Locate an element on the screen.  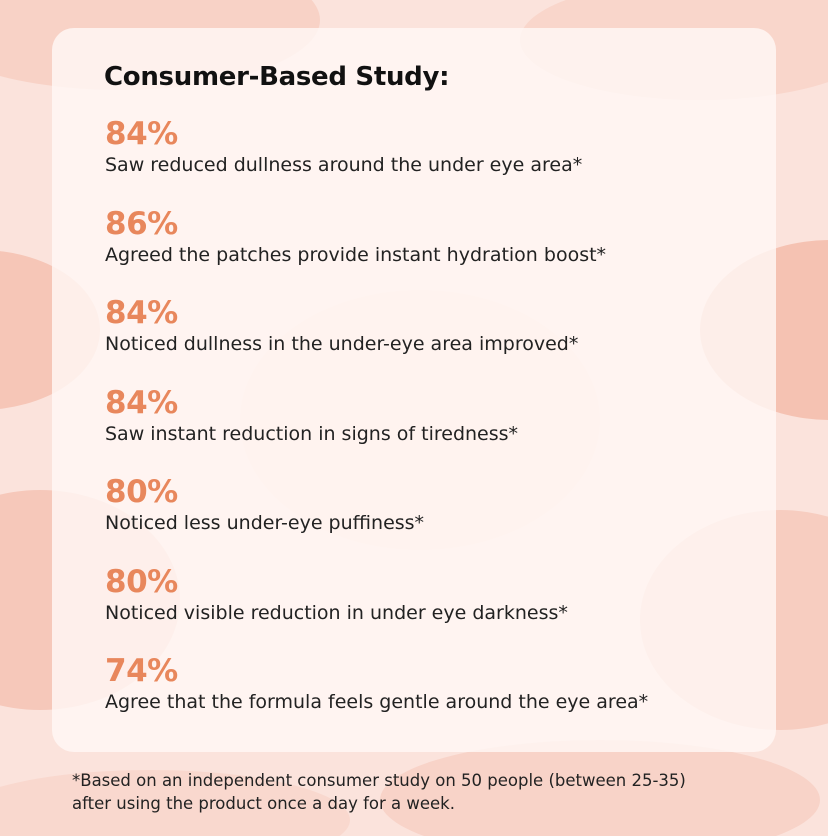
stat-item: 80% Noticed less under-eye puffiness* is located at coordinates (376, 518).